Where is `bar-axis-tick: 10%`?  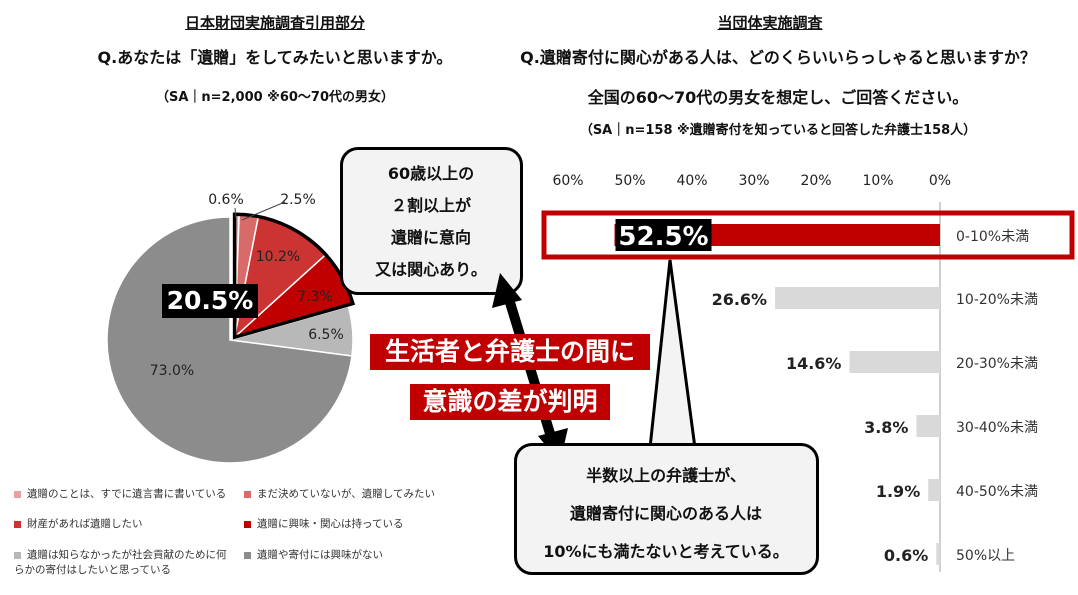 bar-axis-tick: 10% is located at coordinates (877, 181).